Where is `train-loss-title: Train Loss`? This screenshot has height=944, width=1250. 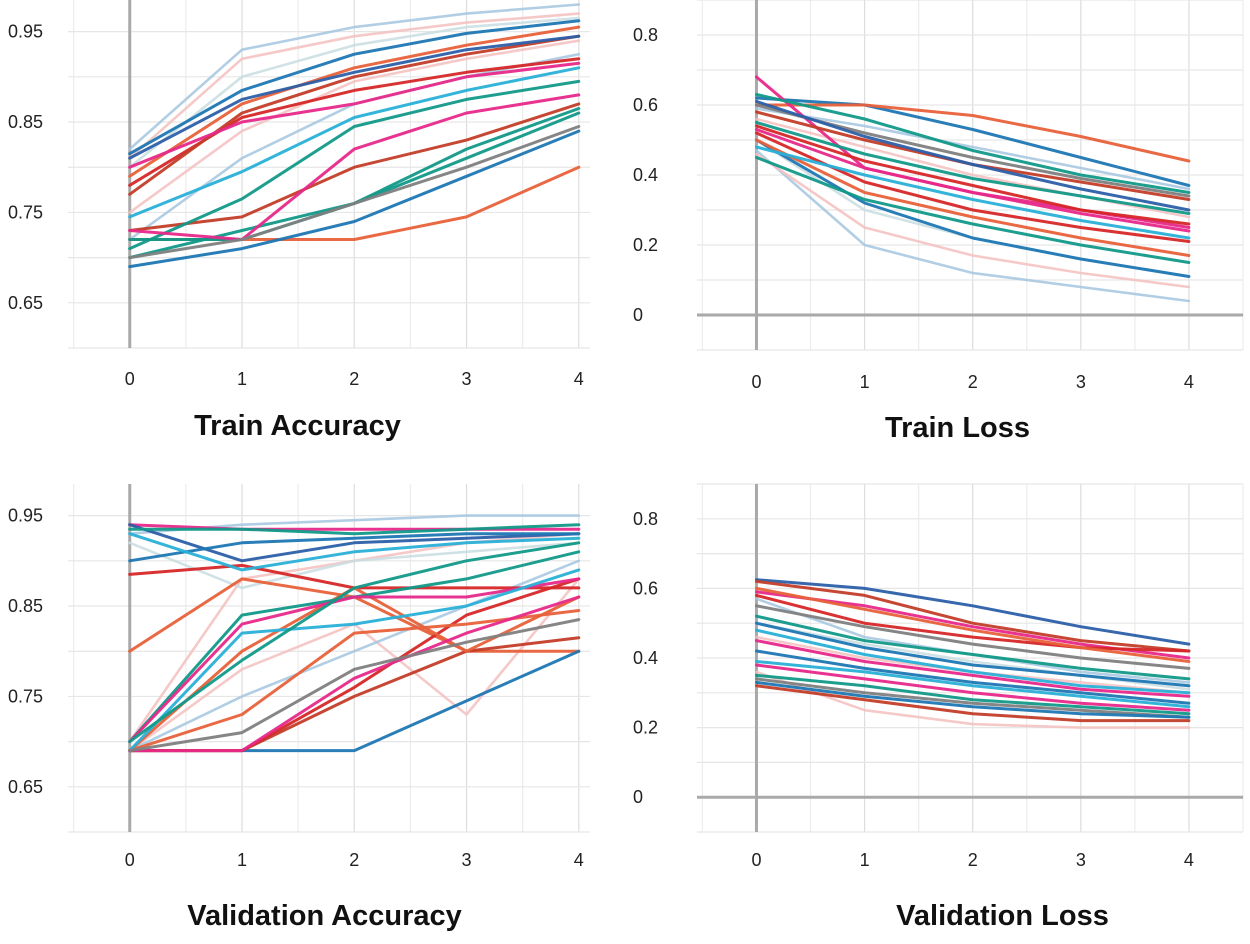
train-loss-title: Train Loss is located at coordinates (957, 428).